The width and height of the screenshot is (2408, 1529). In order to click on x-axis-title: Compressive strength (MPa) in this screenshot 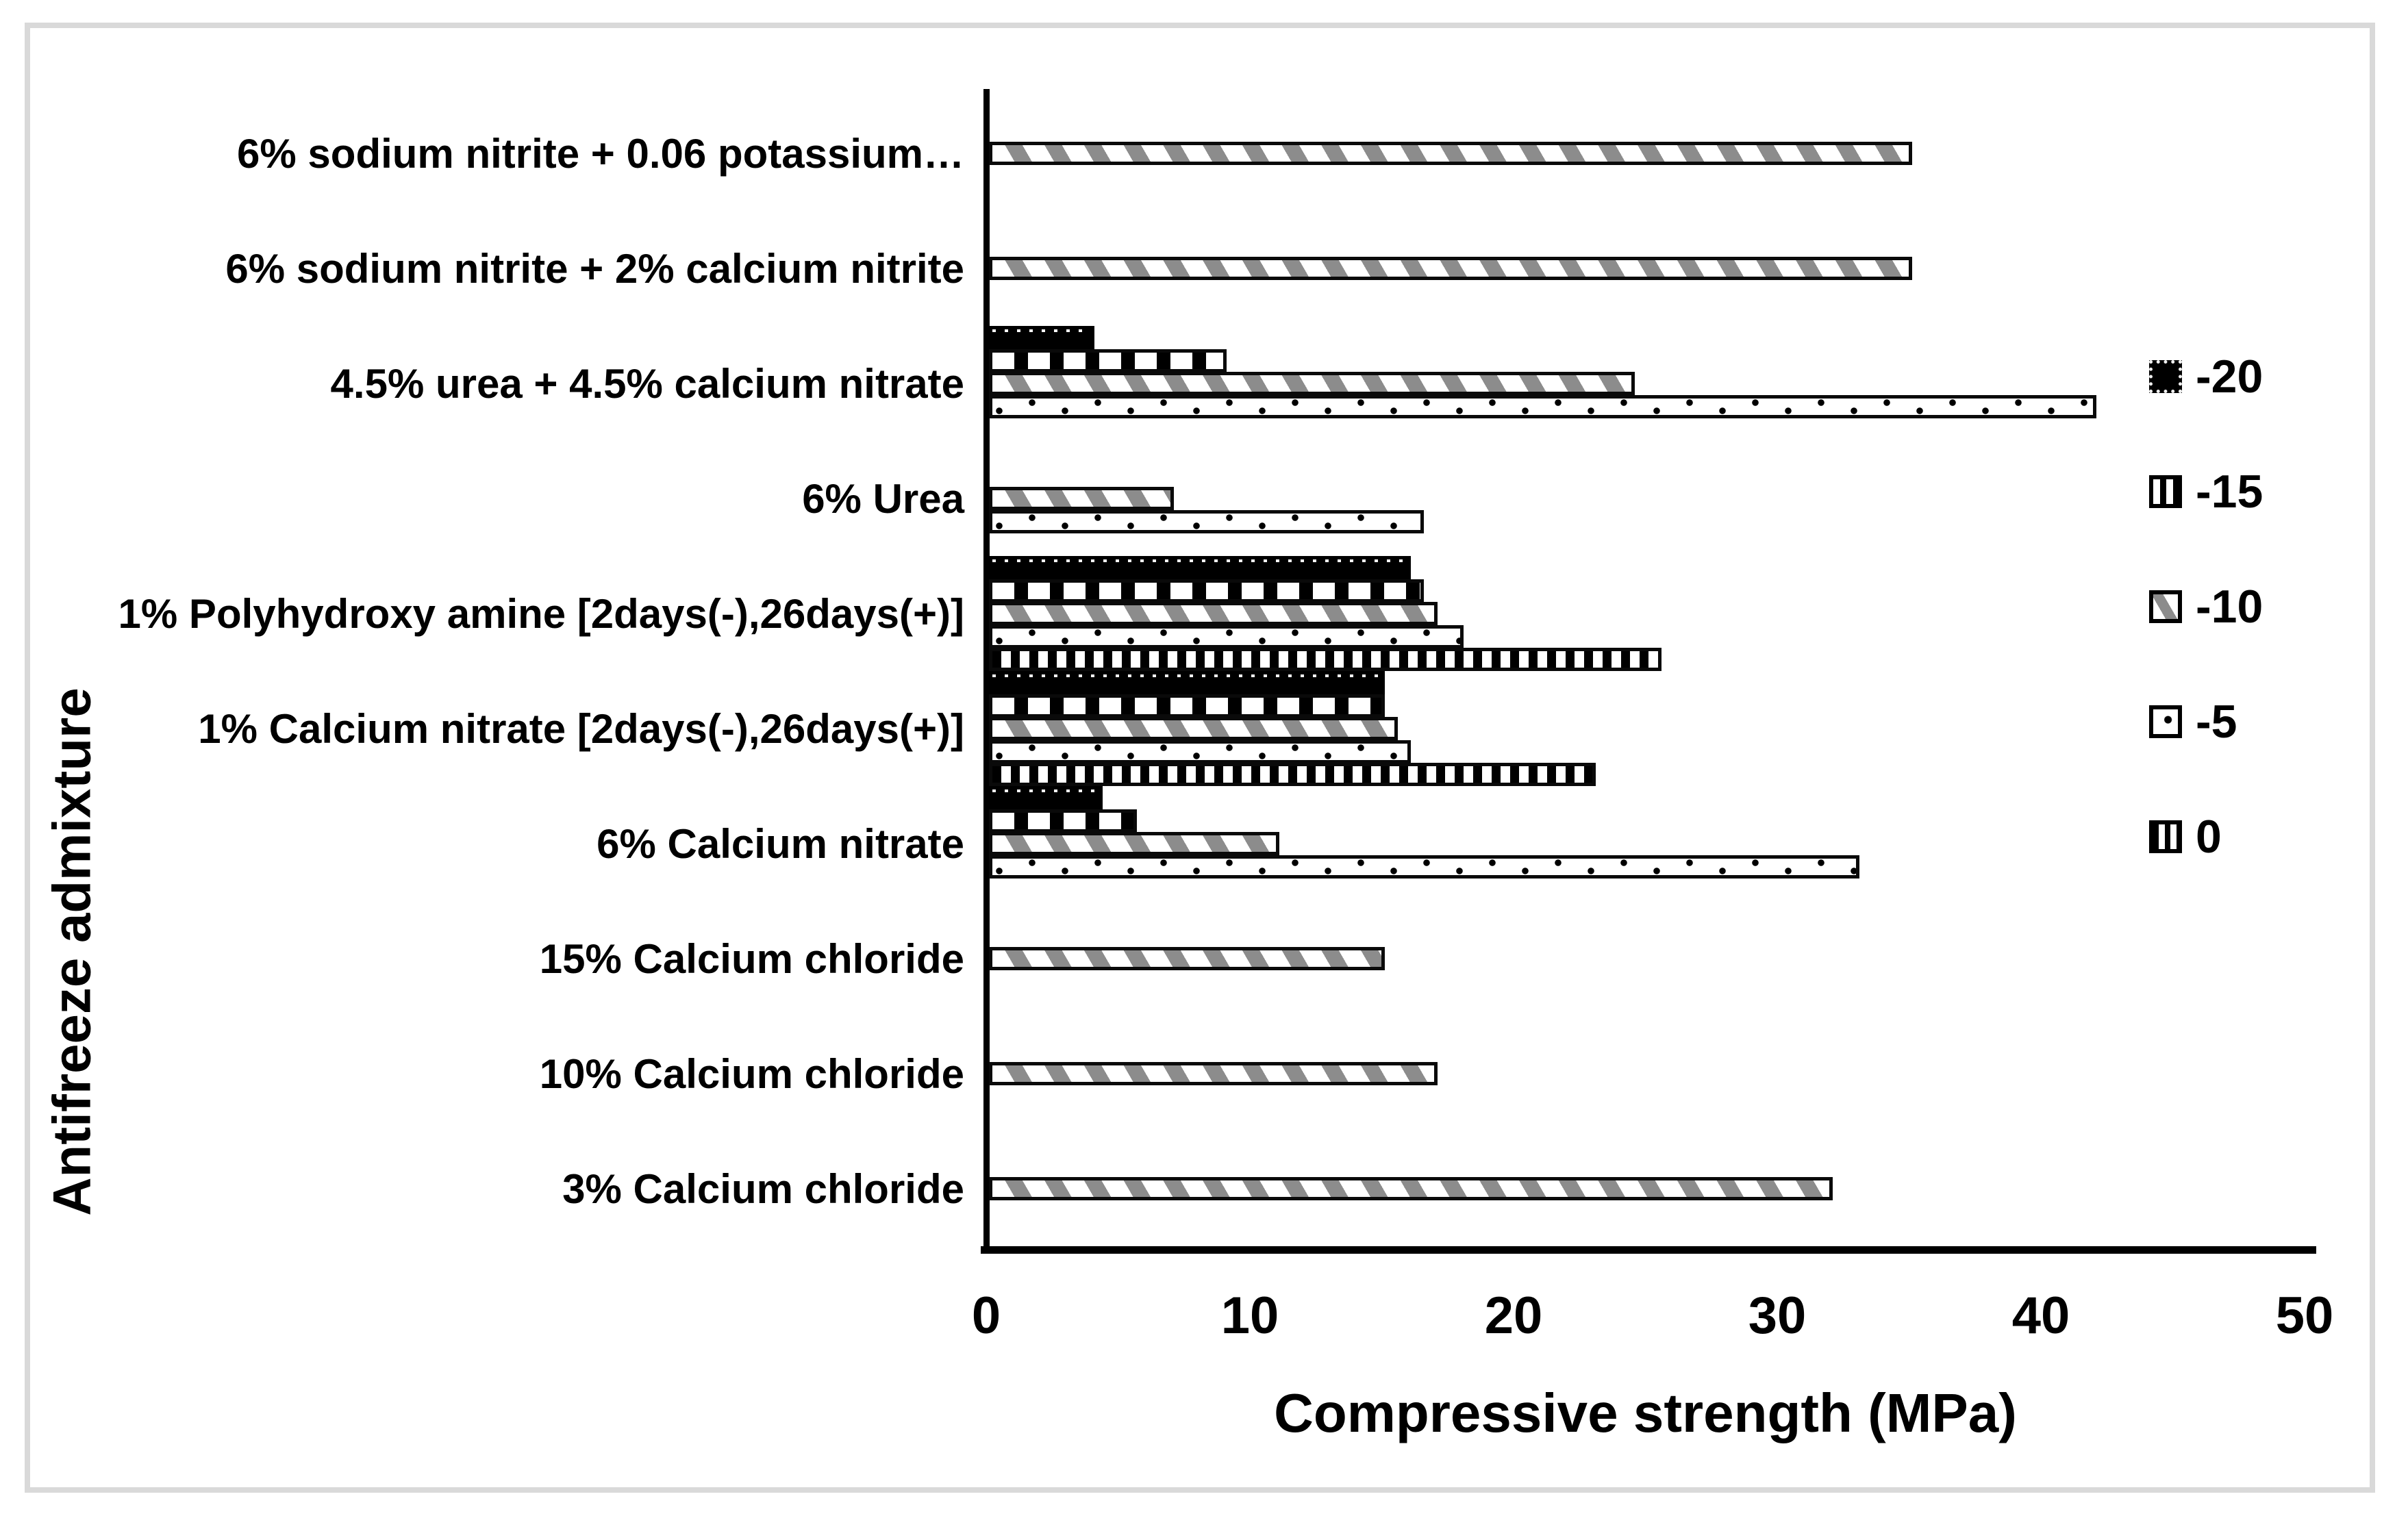, I will do `click(1645, 1412)`.